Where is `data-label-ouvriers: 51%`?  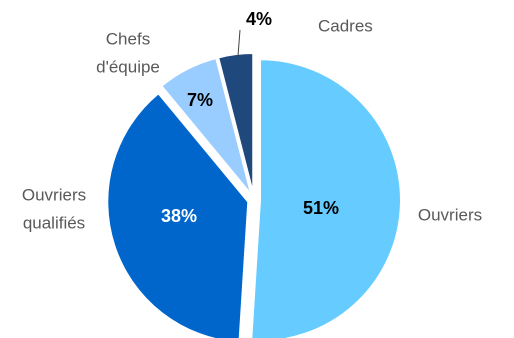 data-label-ouvriers: 51% is located at coordinates (321, 208).